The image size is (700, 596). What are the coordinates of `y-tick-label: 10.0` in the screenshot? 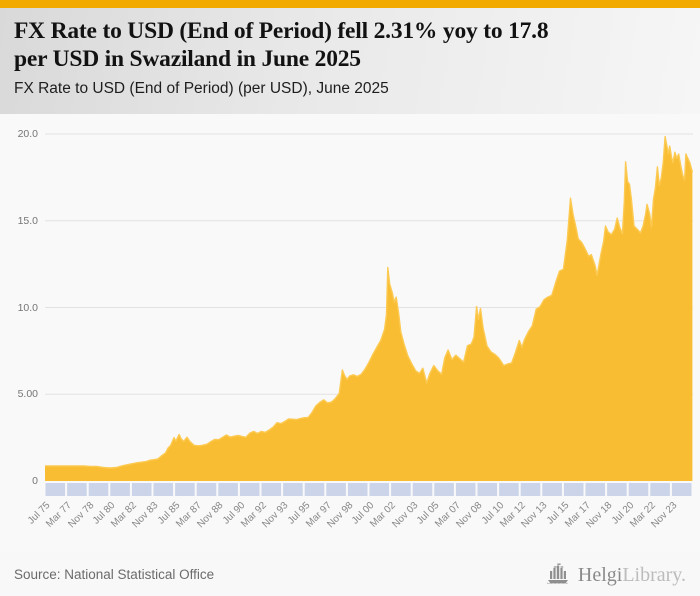 It's located at (27, 307).